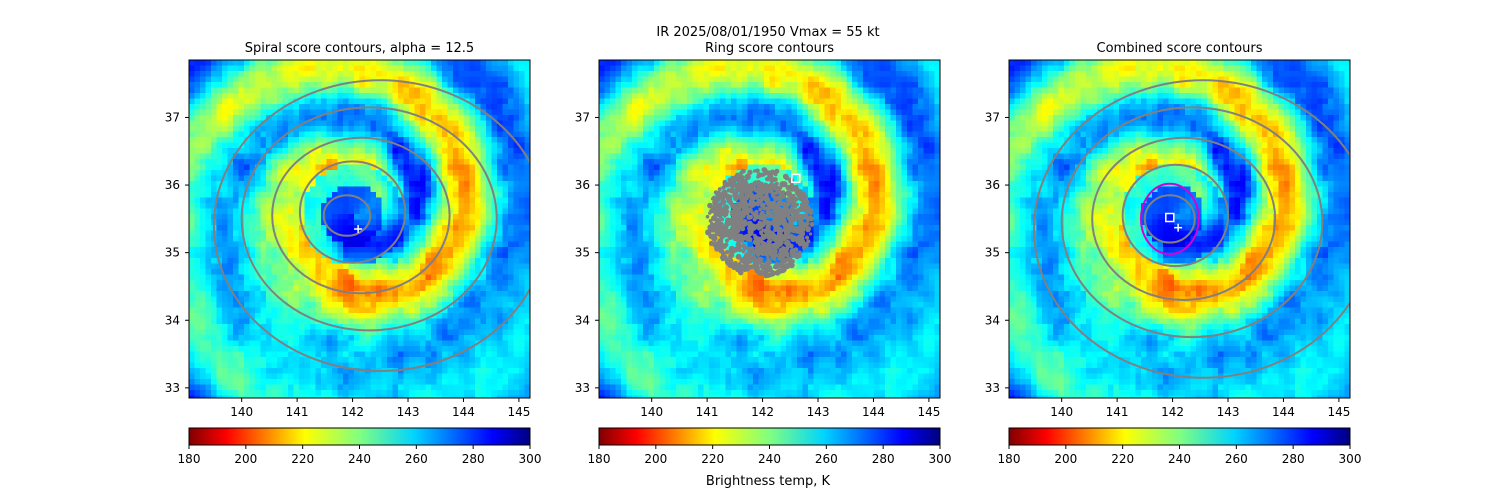 Image resolution: width=1500 pixels, height=500 pixels. Describe the element at coordinates (760, 223) in the screenshot. I see `ring-score-region` at that location.